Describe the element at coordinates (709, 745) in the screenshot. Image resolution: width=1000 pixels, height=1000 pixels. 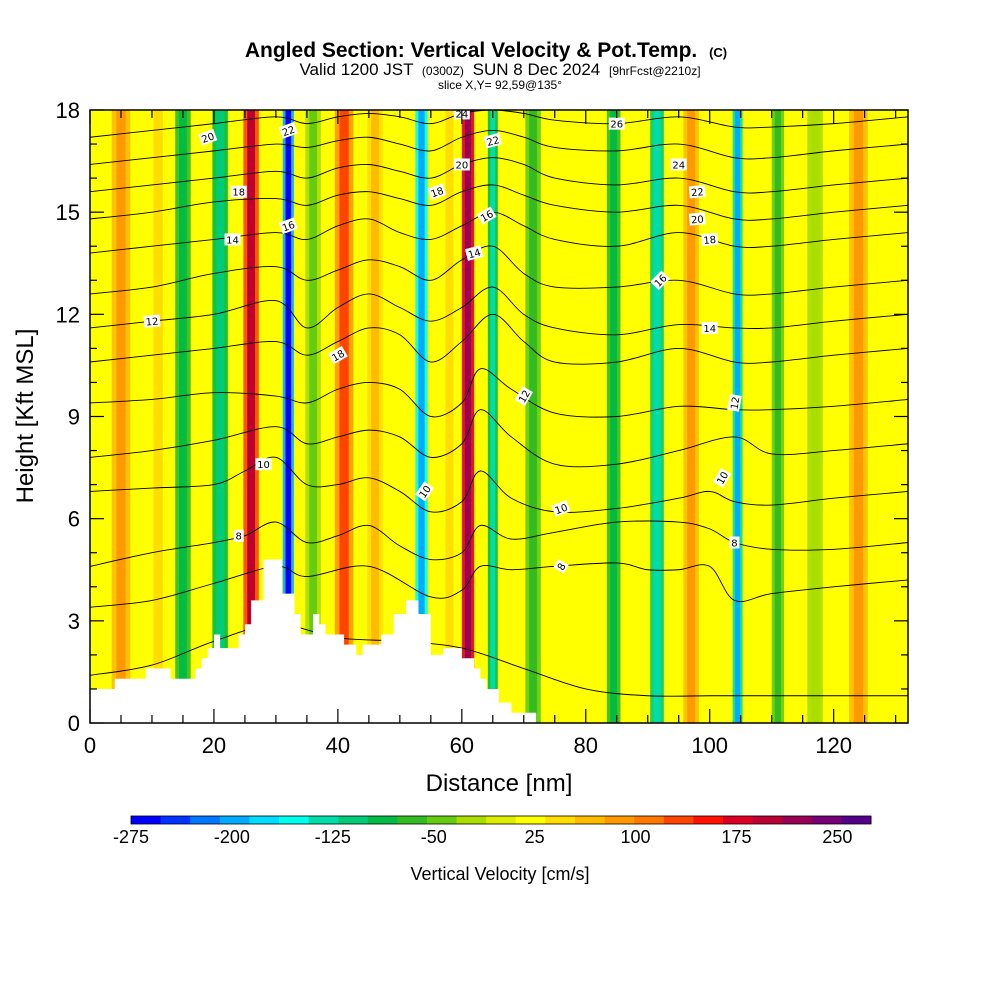
I see `x-tick-label: 100` at that location.